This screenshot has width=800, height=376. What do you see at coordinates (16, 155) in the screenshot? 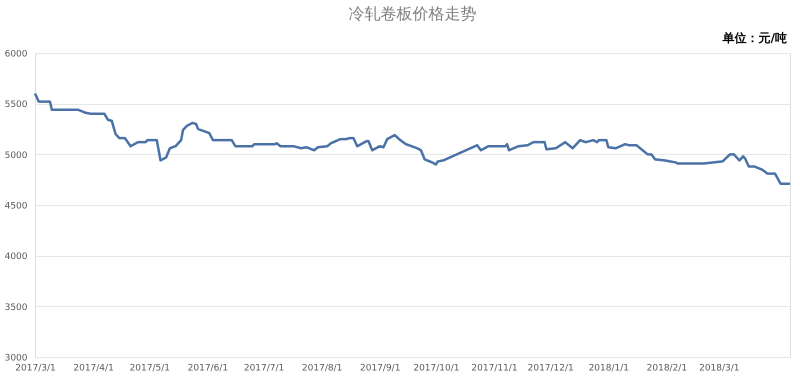
I see `y-tick-label: 5000` at bounding box center [16, 155].